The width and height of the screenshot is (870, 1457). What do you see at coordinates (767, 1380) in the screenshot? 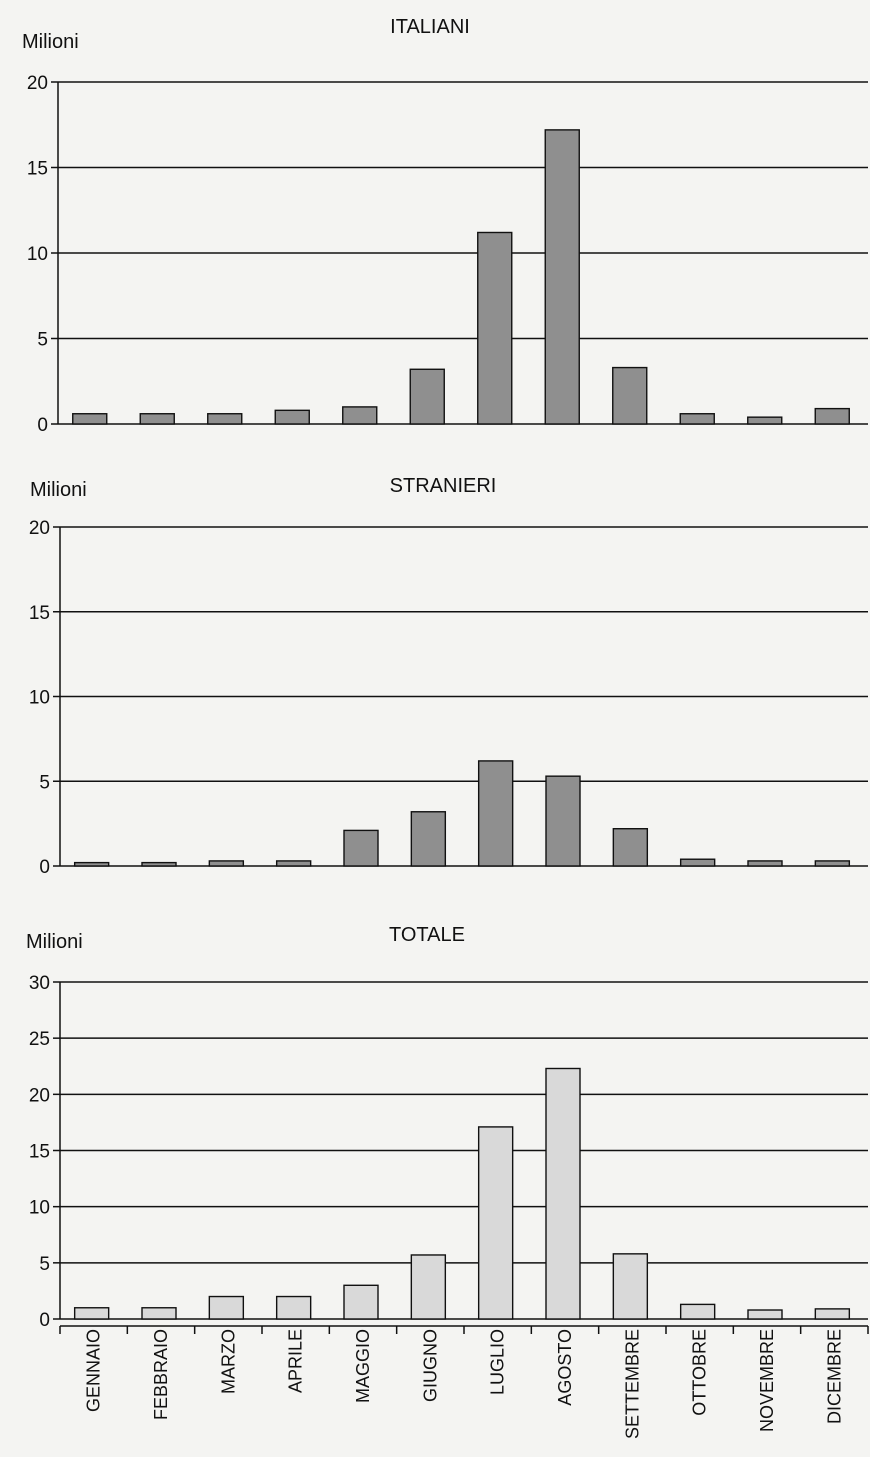
I see `x-category-label: NOVEMBRE` at bounding box center [767, 1380].